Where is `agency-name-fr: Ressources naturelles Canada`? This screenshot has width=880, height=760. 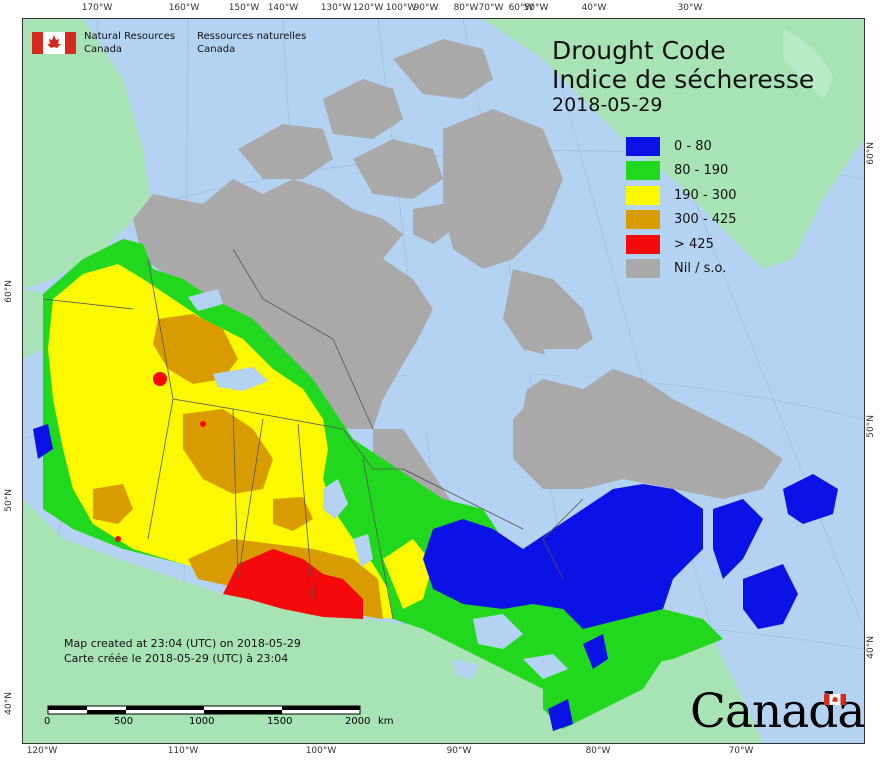
agency-name-fr: Ressources naturelles Canada is located at coordinates (251, 43).